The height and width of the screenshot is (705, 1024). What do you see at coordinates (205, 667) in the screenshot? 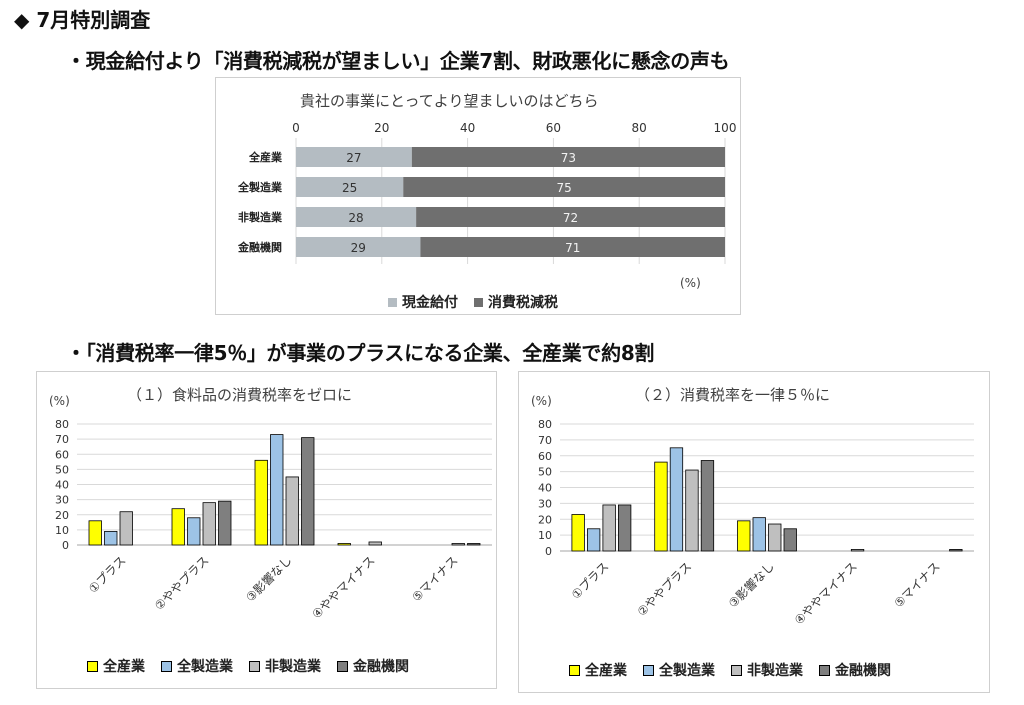
I see `legend-label: 全製造業` at bounding box center [205, 667].